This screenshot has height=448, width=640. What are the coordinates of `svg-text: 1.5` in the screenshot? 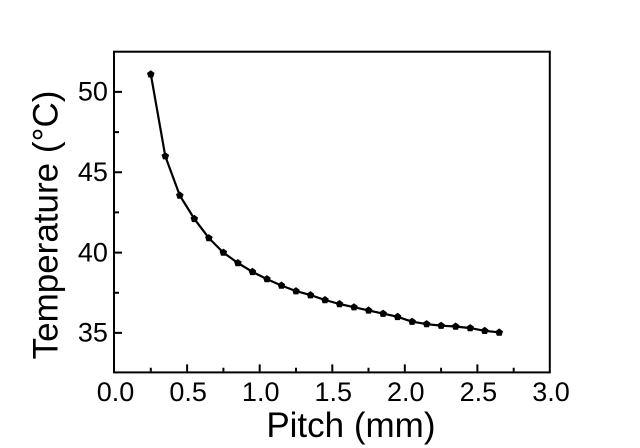 It's located at (334, 392).